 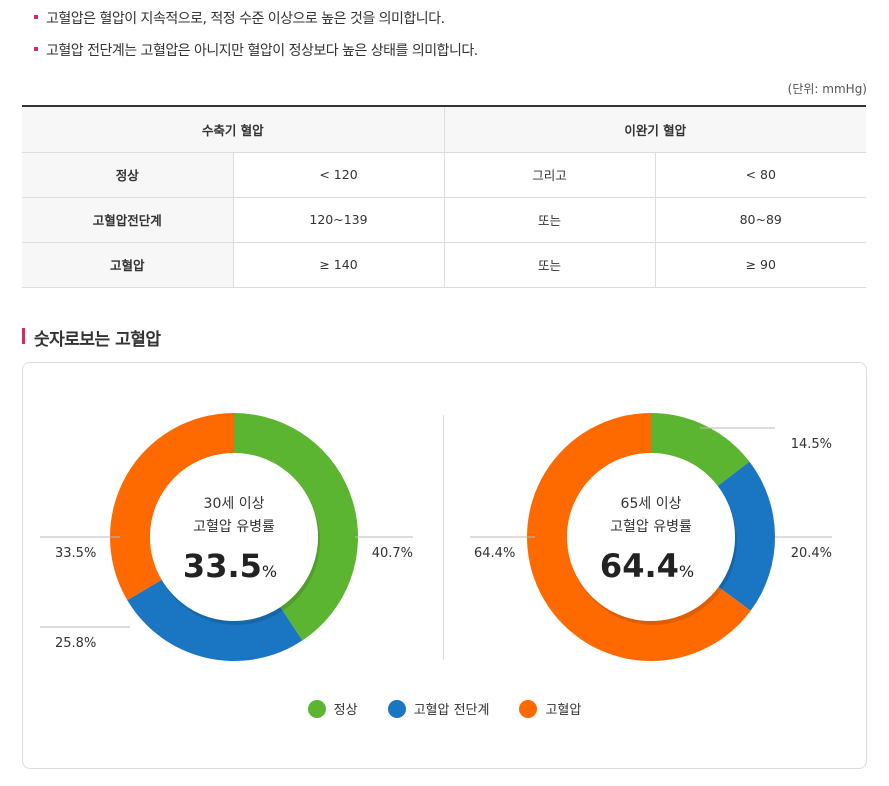 What do you see at coordinates (647, 566) in the screenshot?
I see `center-value: 64.4%` at bounding box center [647, 566].